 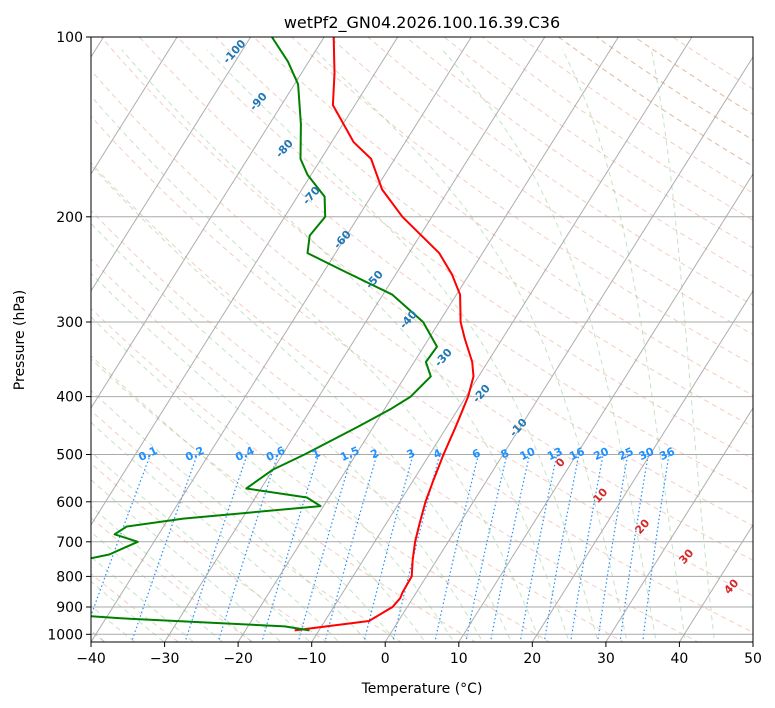 I want to click on y-tick-label: 800, so click(x=69, y=577).